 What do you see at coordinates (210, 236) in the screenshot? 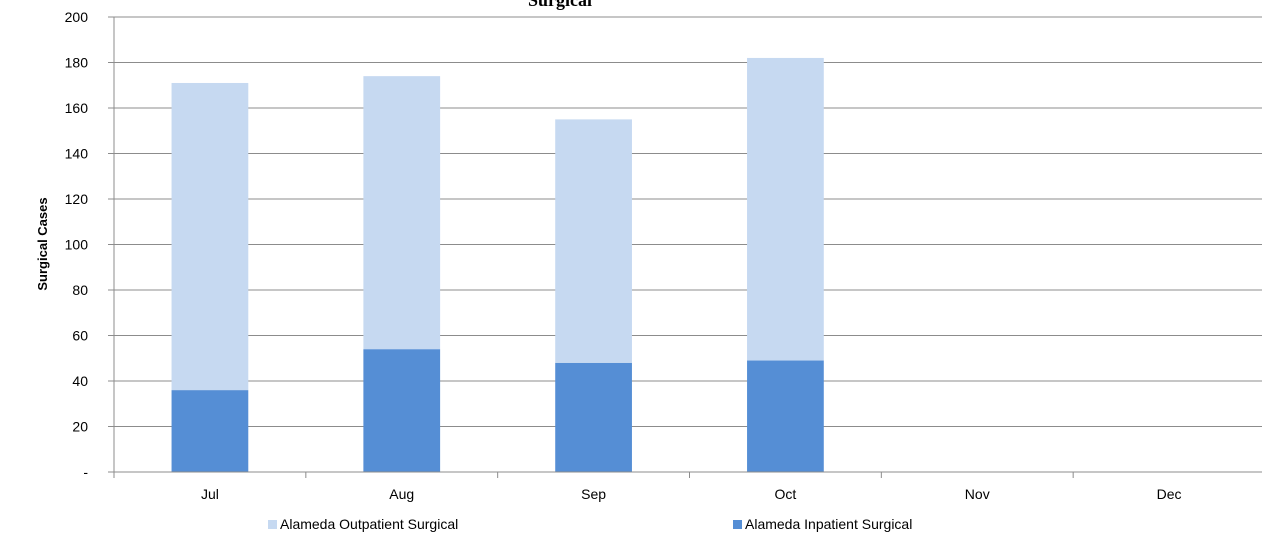
I see `bar-jul-outpatient` at bounding box center [210, 236].